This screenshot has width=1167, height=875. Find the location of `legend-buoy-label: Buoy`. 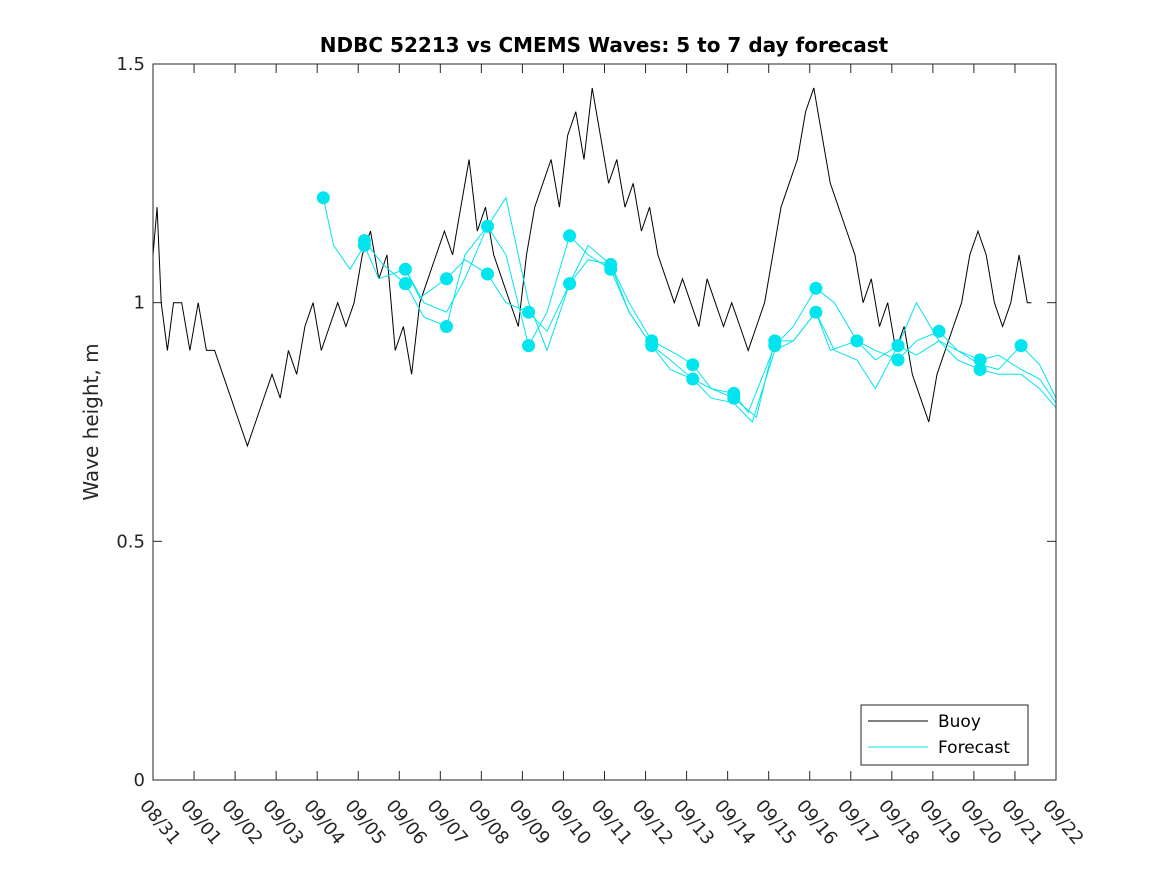

legend-buoy-label: Buoy is located at coordinates (959, 722).